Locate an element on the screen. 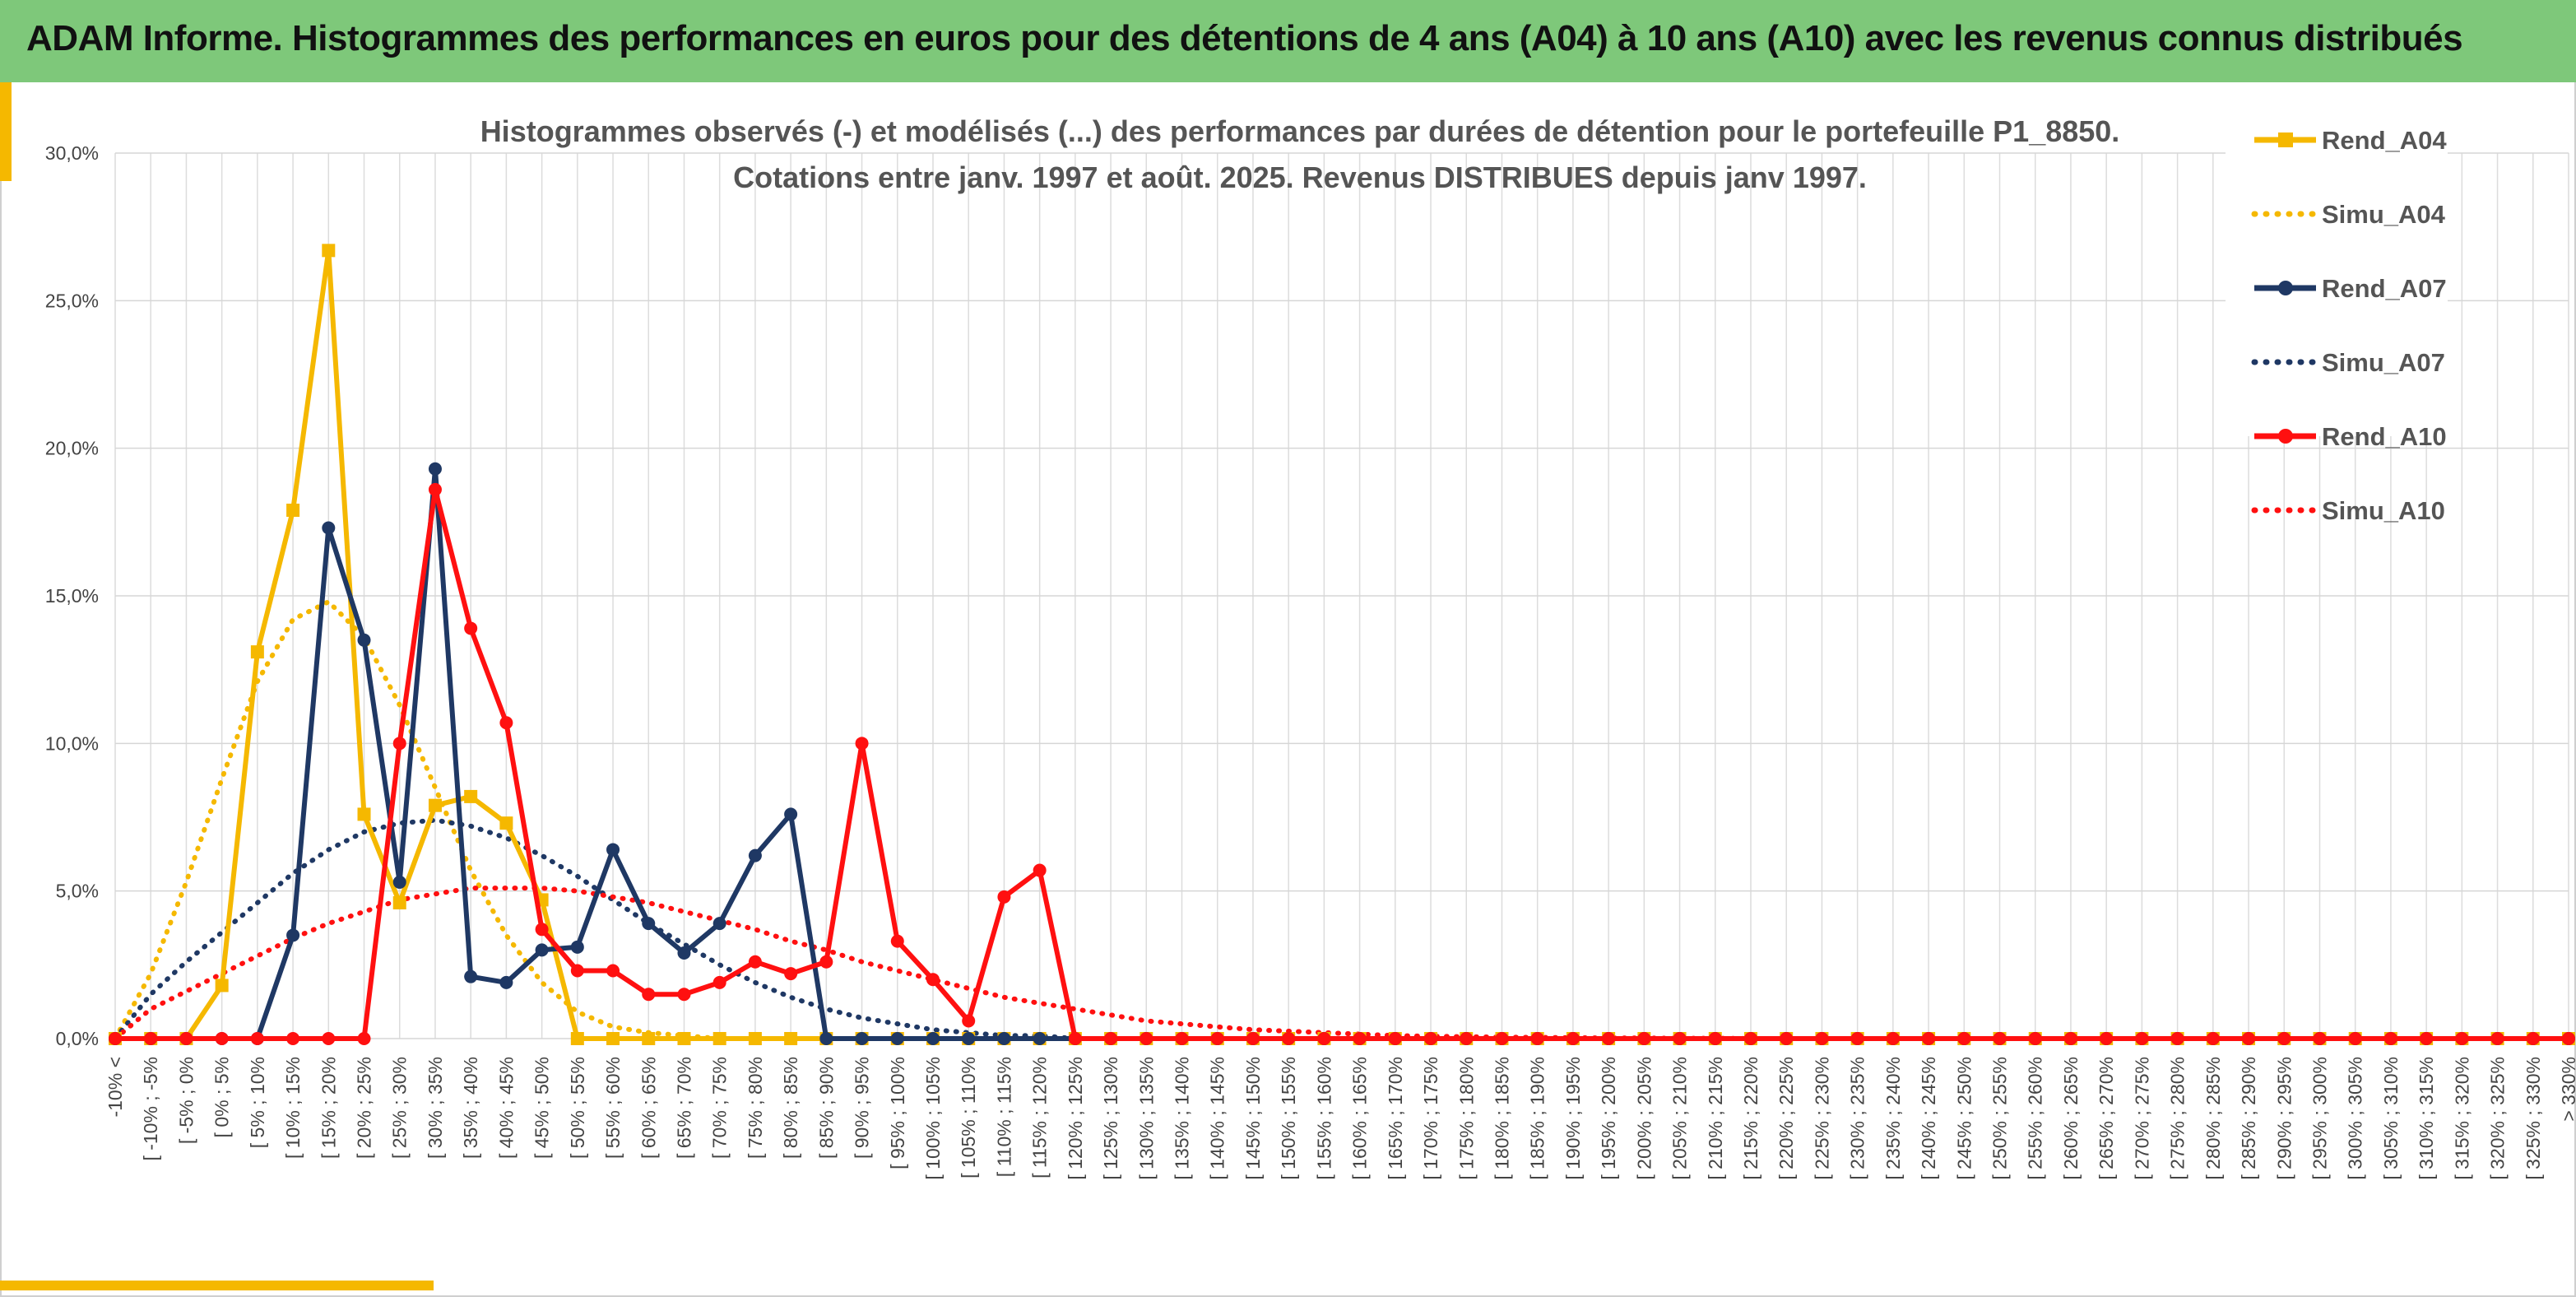 Image resolution: width=2576 pixels, height=1297 pixels. x-tick-label: [ 315% ; 320% is located at coordinates (2462, 1118).